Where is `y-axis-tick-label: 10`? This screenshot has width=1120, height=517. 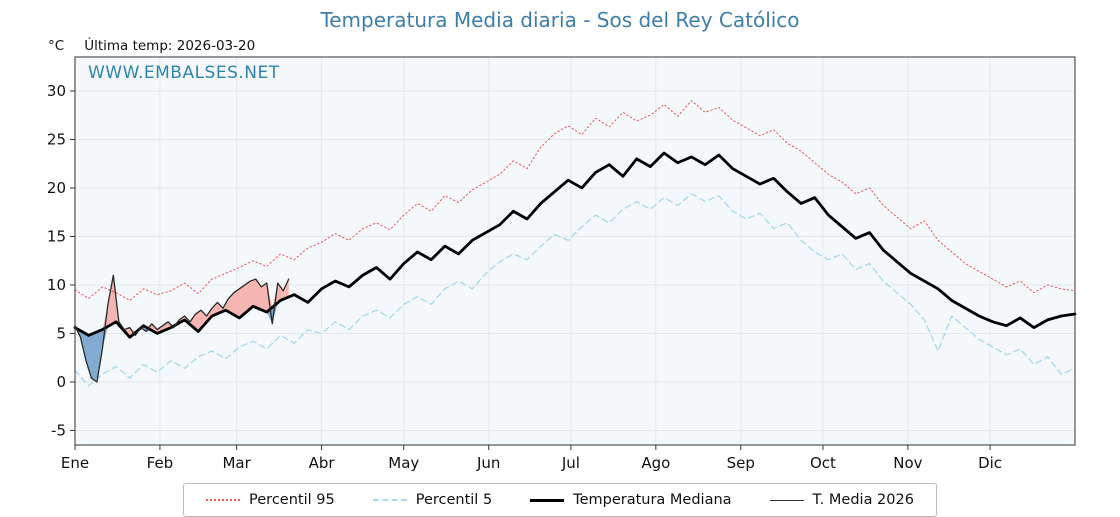 y-axis-tick-label: 10 is located at coordinates (56, 285).